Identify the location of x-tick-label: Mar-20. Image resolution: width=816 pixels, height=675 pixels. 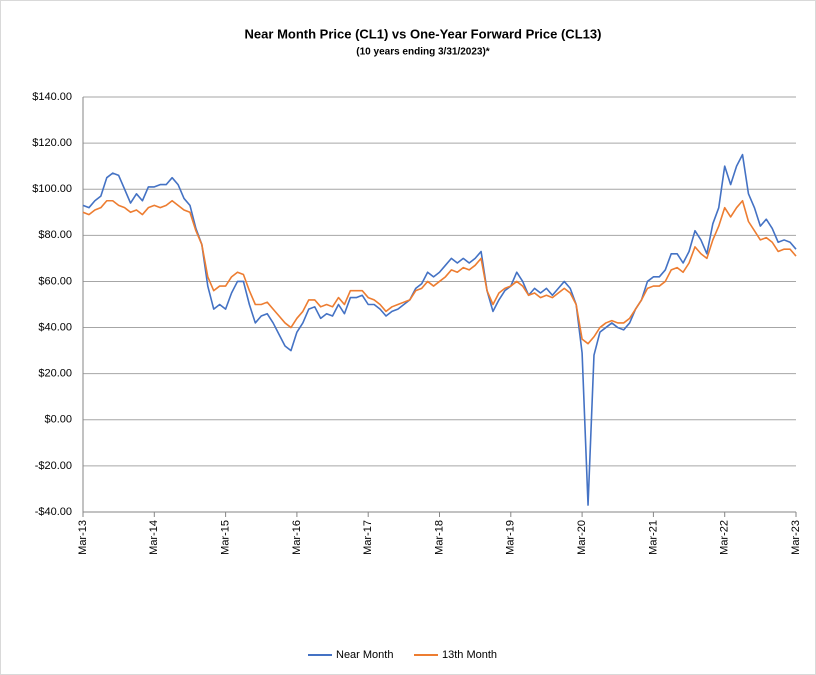
(582, 537).